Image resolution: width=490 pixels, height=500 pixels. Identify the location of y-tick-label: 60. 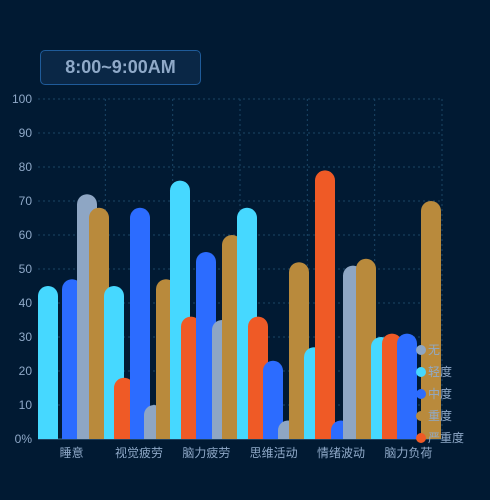
(26, 235).